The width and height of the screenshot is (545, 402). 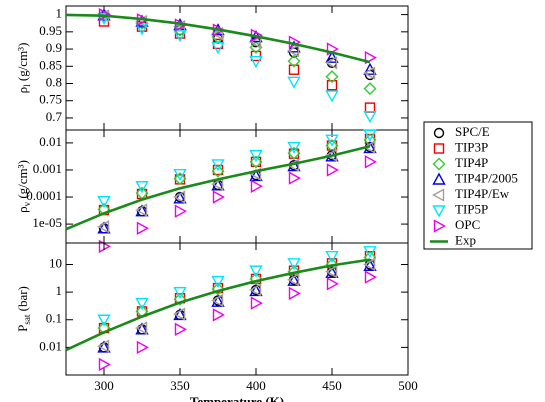 What do you see at coordinates (104, 385) in the screenshot?
I see `x-tick-label: 300` at bounding box center [104, 385].